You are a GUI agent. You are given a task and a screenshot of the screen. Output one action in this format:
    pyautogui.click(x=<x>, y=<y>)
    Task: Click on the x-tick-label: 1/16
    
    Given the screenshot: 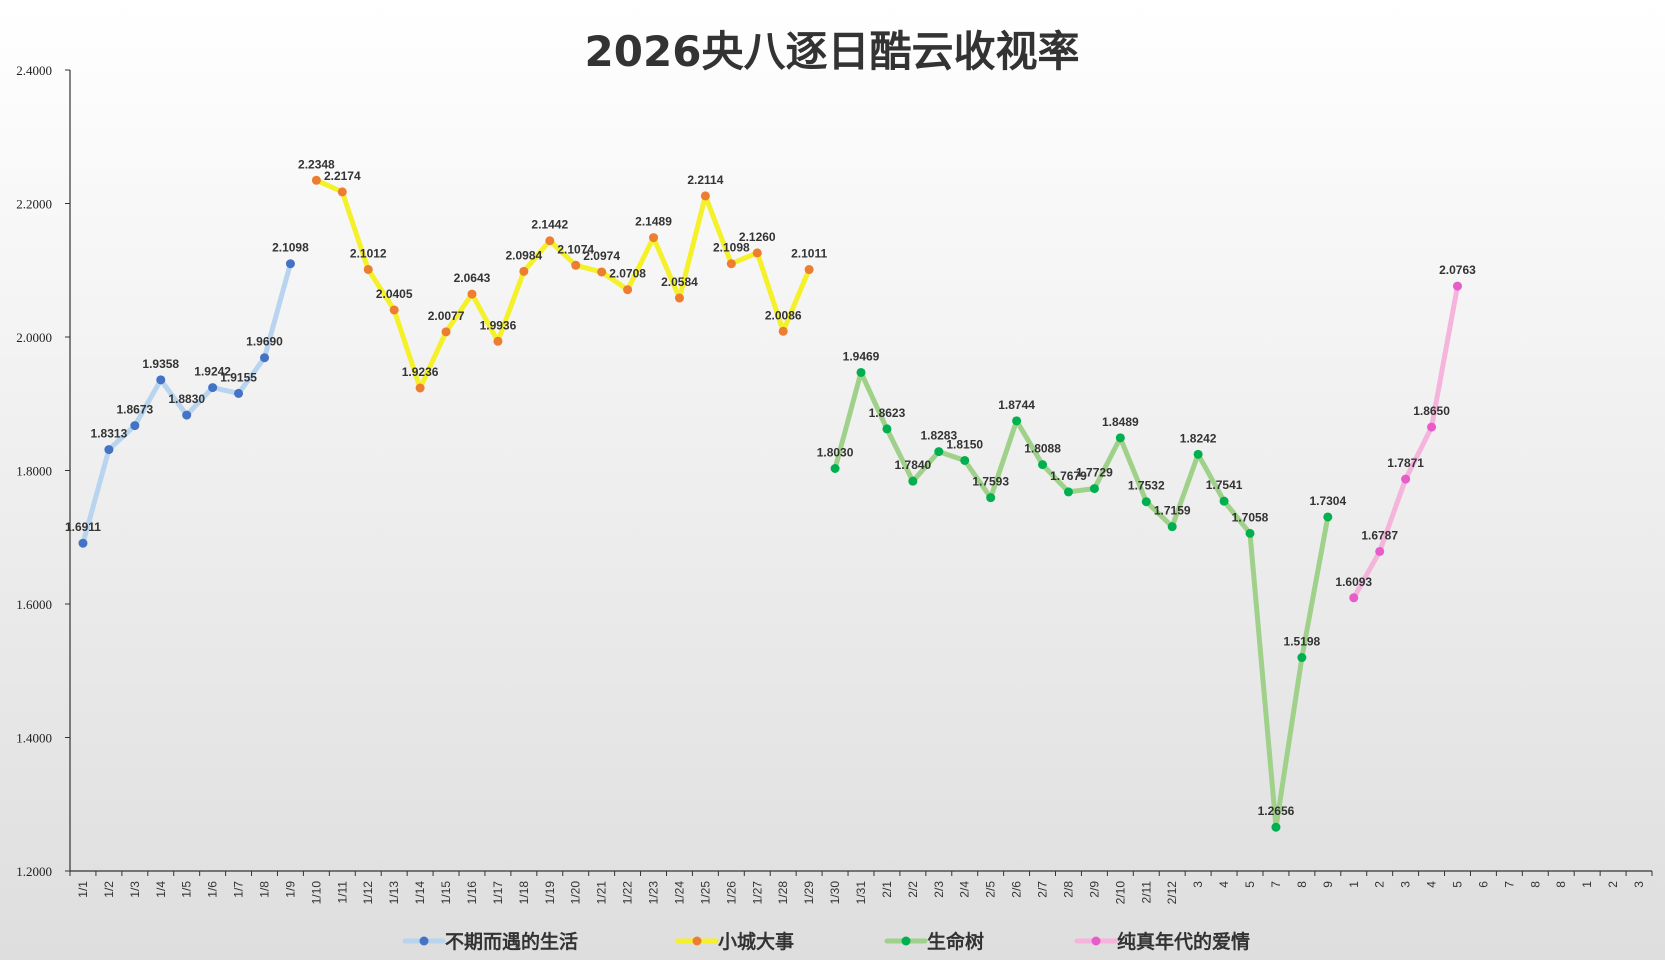 What is the action you would take?
    pyautogui.click(x=472, y=893)
    